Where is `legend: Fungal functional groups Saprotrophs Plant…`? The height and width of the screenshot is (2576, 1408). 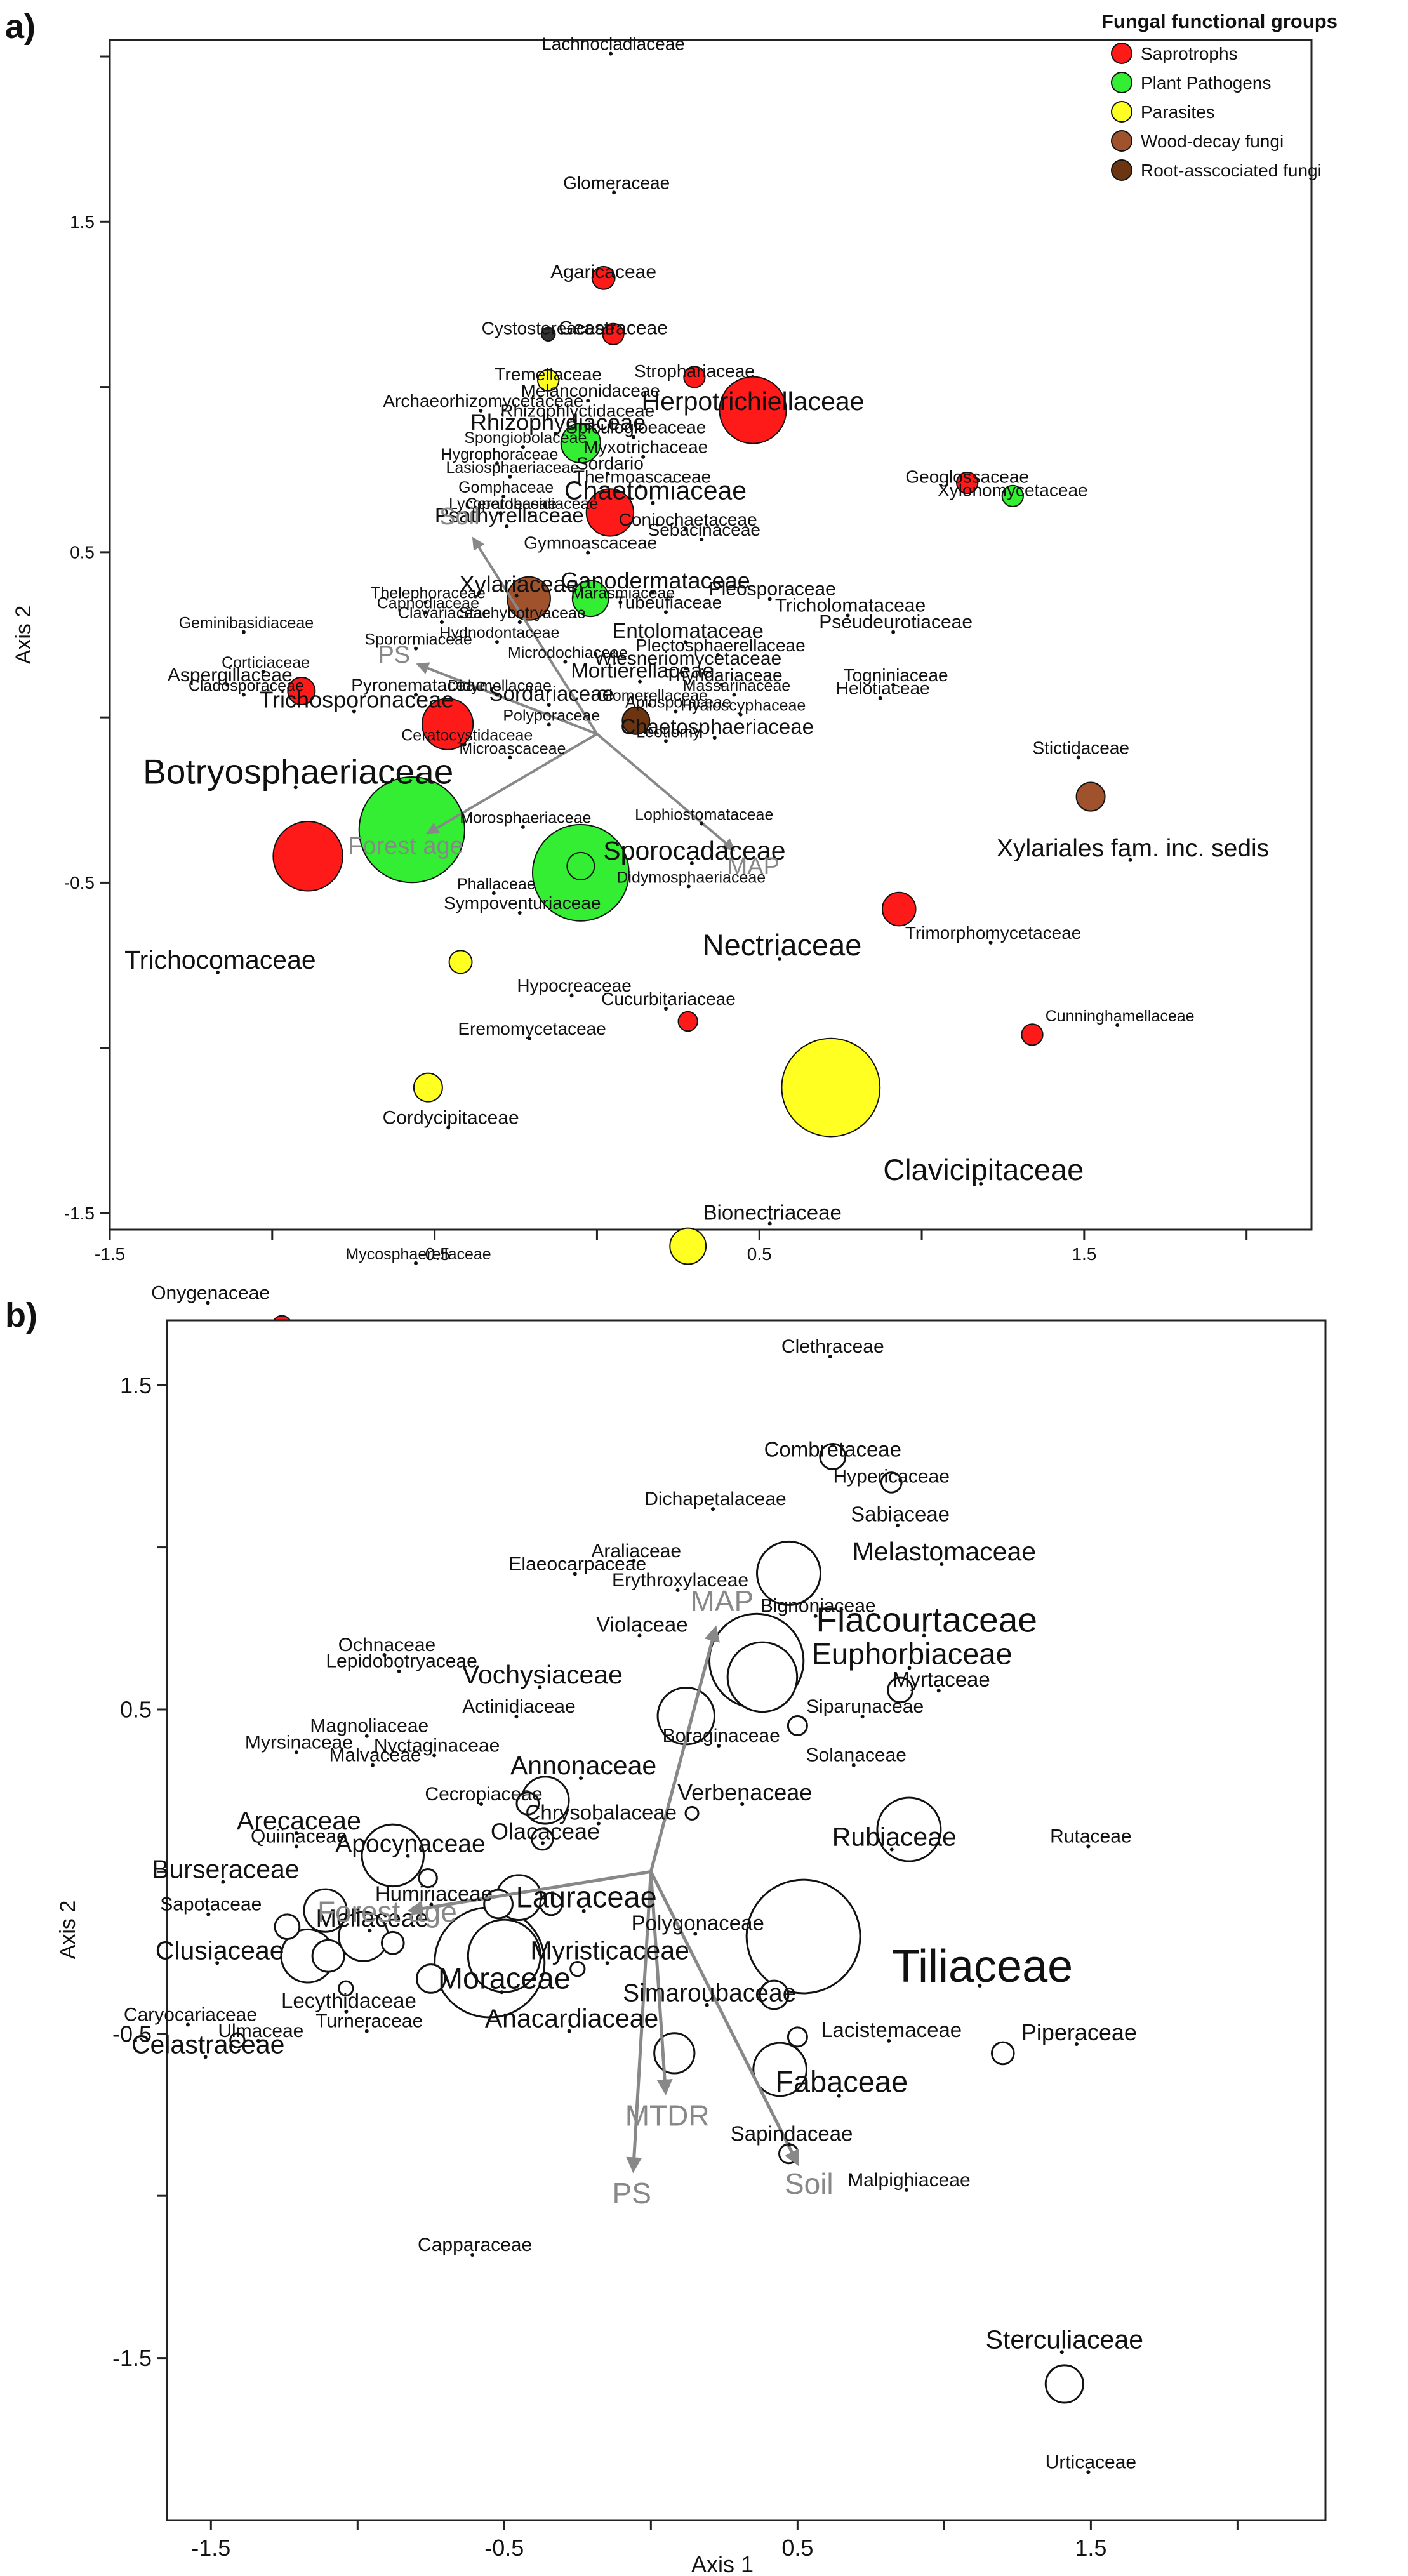 legend: Fungal functional groups Saprotrophs Plant… is located at coordinates (1219, 95).